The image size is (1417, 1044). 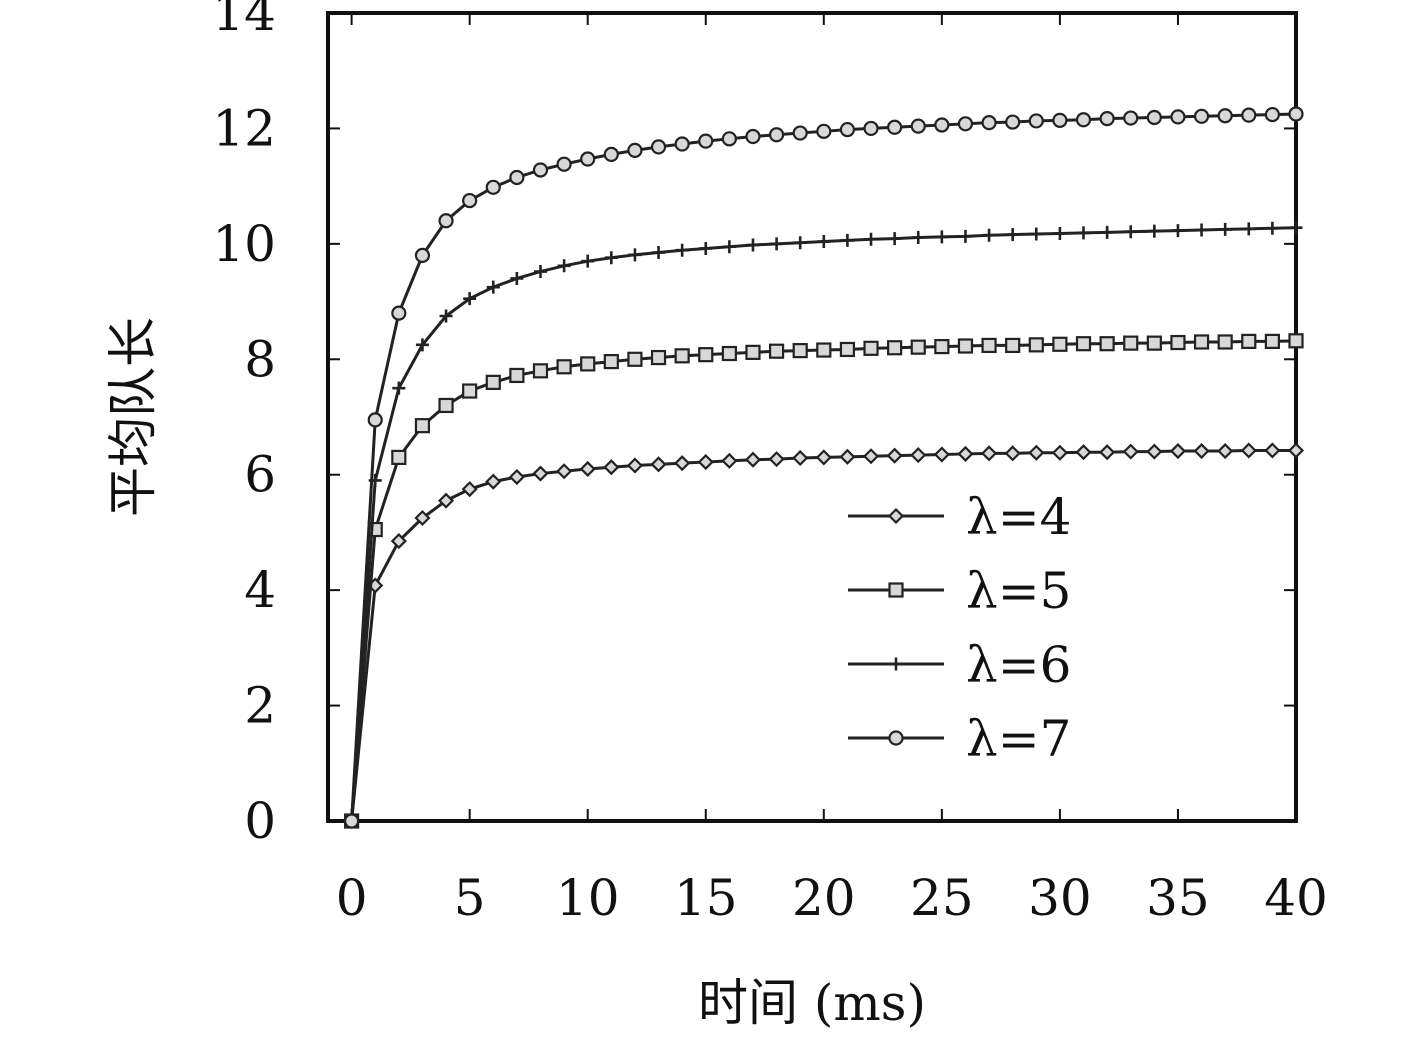 I want to click on x-tick-label: 25, so click(x=942, y=898).